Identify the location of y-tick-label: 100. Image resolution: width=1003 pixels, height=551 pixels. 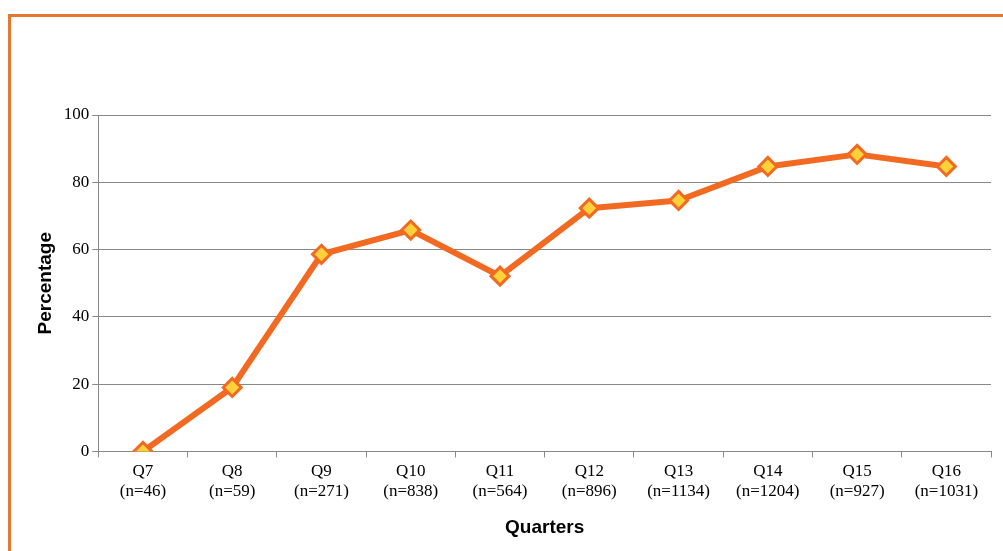
(76, 114).